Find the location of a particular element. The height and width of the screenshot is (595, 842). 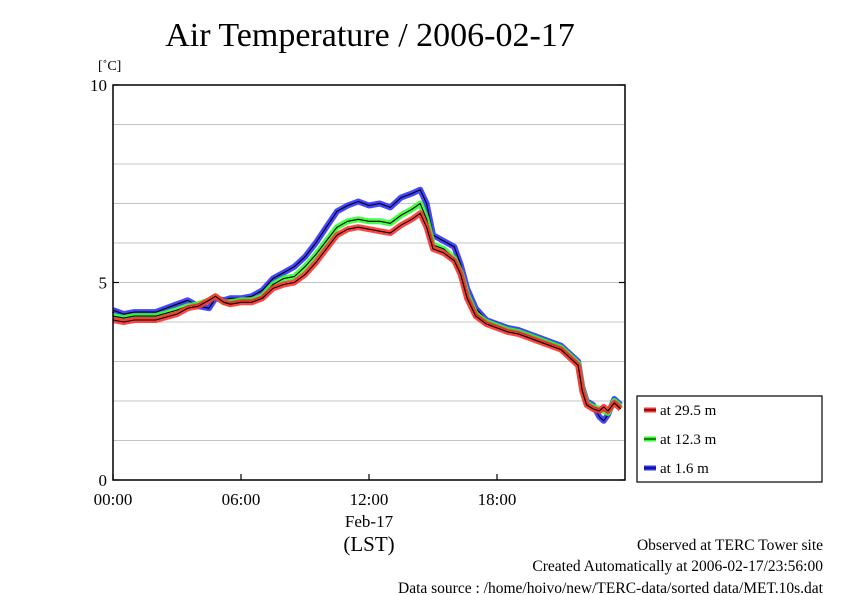

x-axis-title: (LST) is located at coordinates (368, 544).